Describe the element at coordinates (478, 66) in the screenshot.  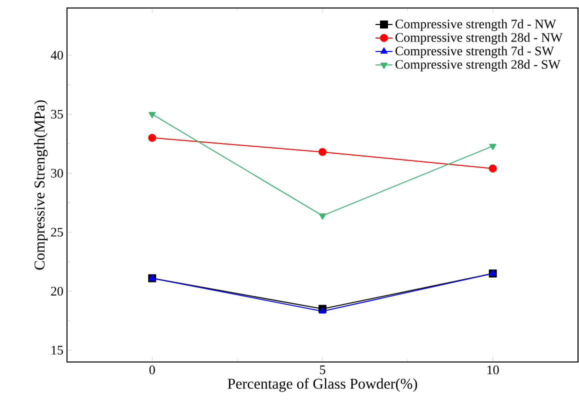
I see `legend-label: Compressive strength 28d - SW` at that location.